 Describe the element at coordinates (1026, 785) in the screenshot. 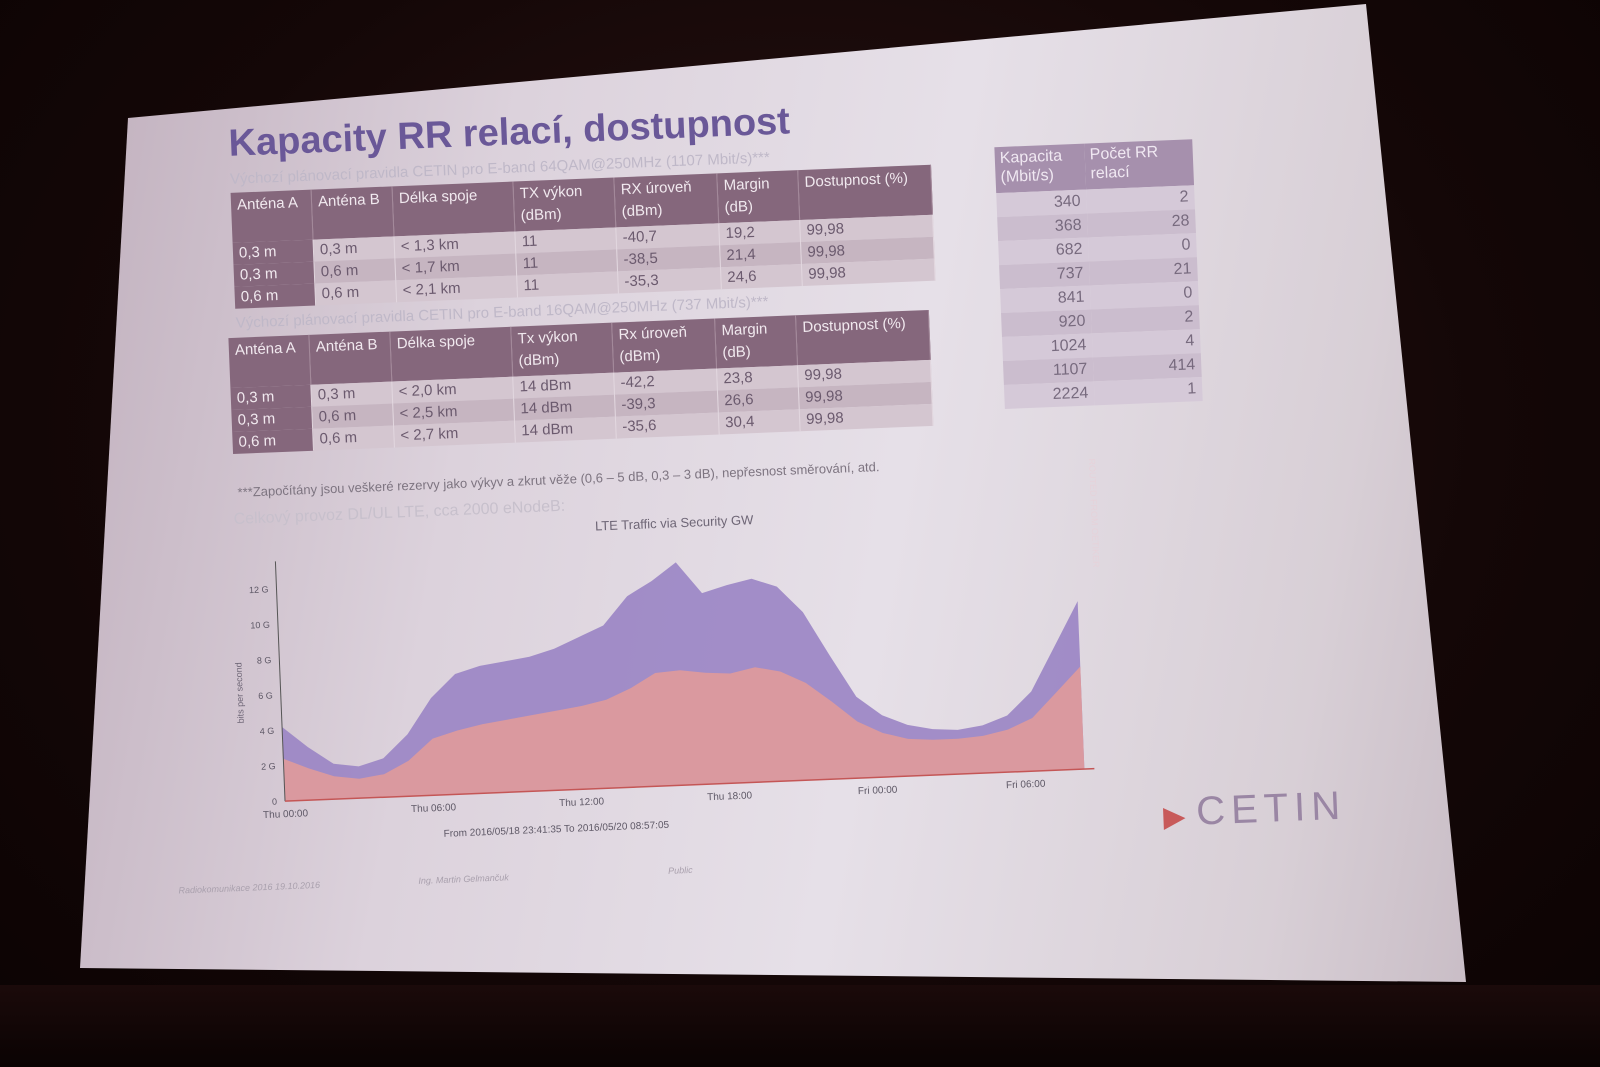

I see `x-tick-label: Fri 06:00` at that location.